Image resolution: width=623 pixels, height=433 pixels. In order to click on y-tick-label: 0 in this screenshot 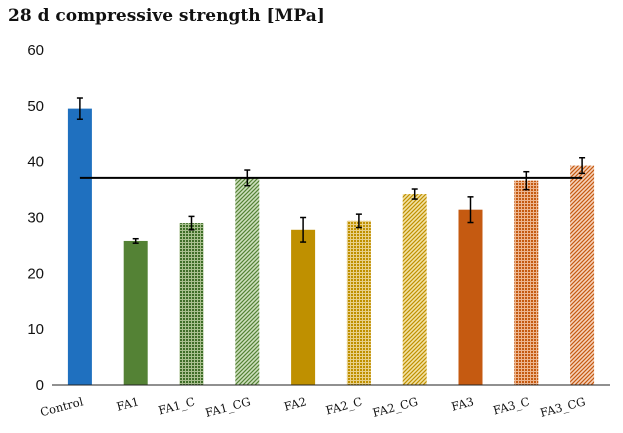, I will do `click(40, 385)`.